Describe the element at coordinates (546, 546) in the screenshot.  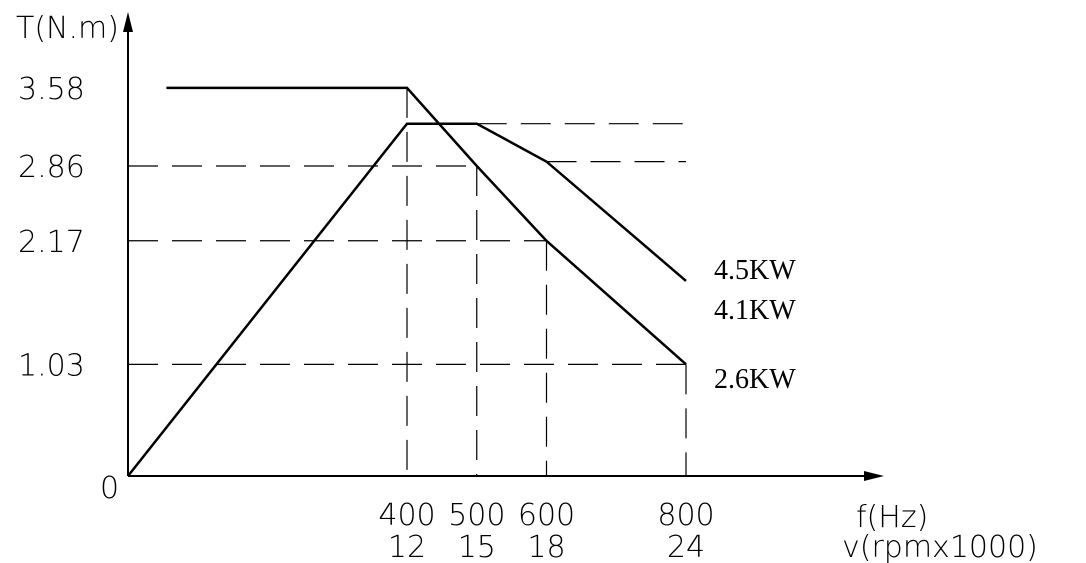
I see `x-tick-label-v: 18` at that location.